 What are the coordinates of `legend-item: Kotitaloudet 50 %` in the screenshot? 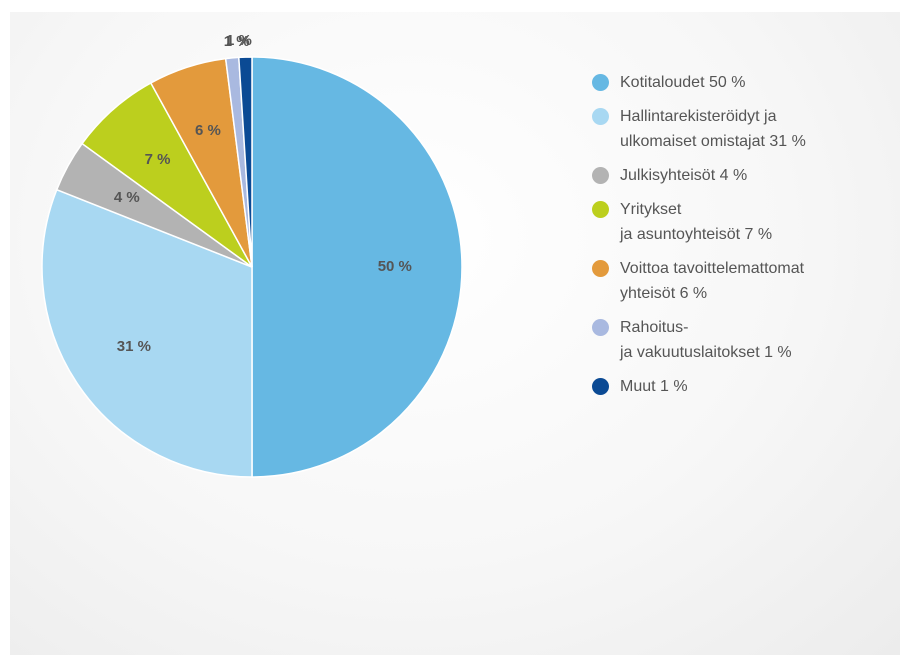 It's located at (742, 82).